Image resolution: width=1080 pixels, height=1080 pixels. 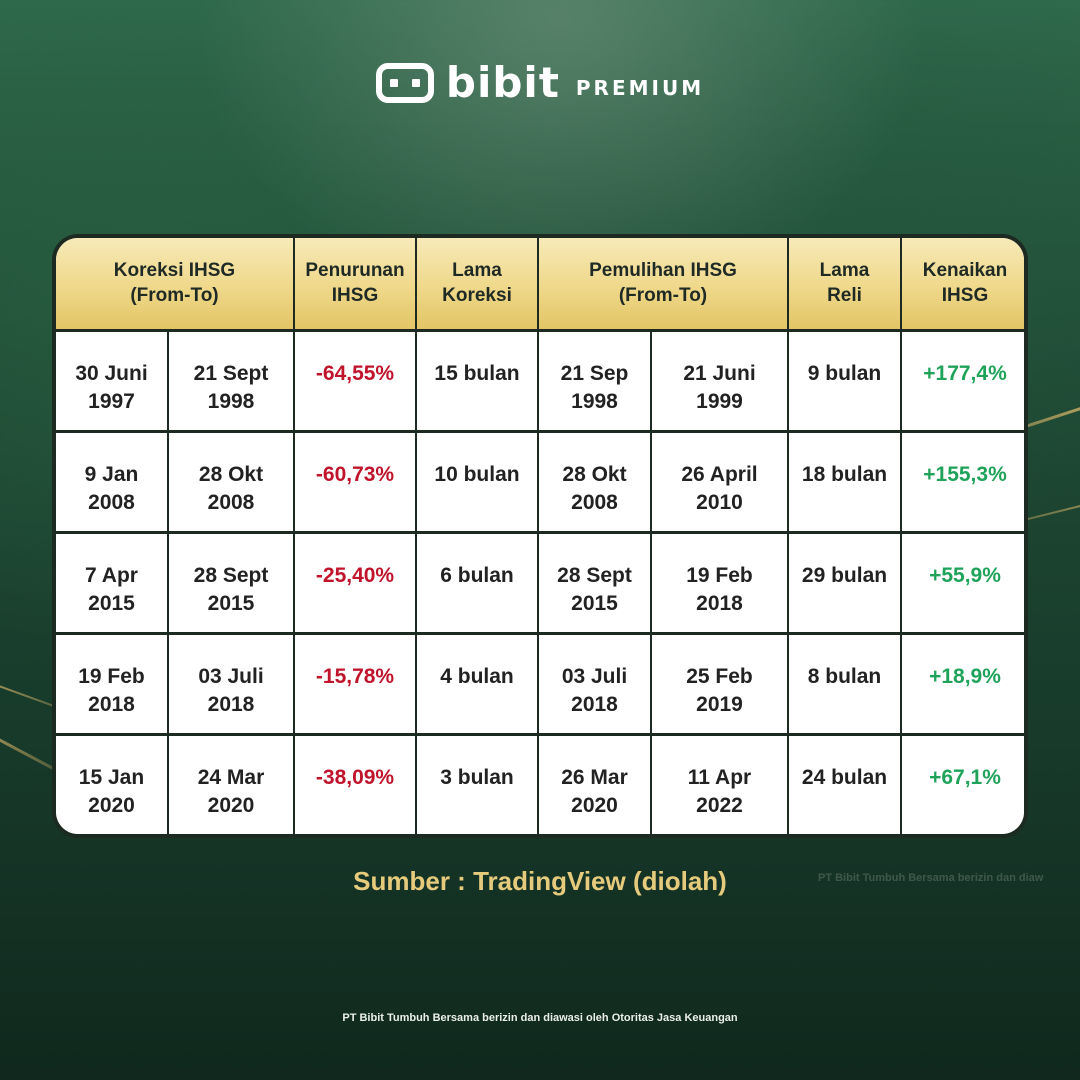 I want to click on gain-percent: +67,1%, so click(x=962, y=783).